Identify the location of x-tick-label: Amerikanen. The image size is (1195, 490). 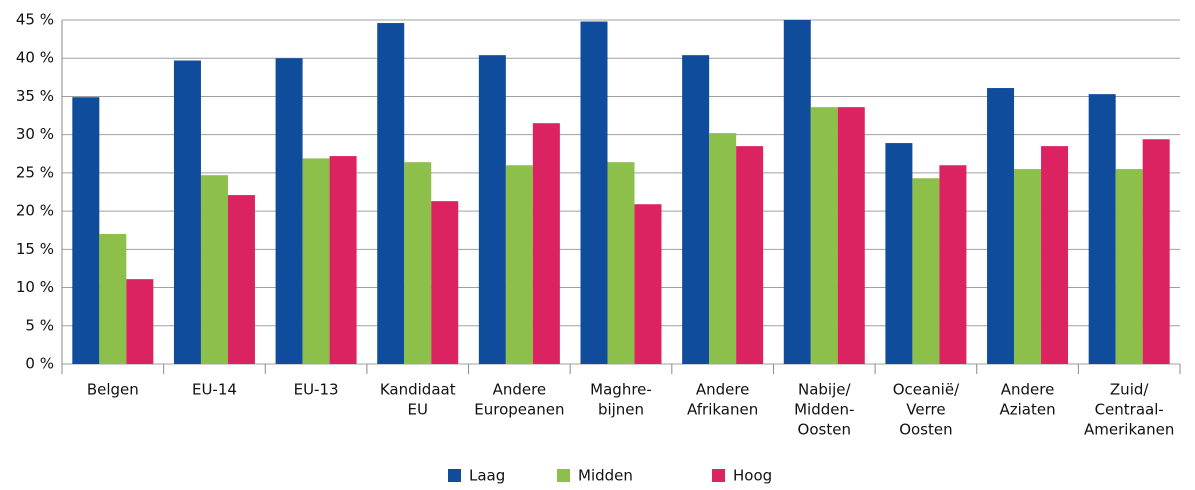
(1129, 430).